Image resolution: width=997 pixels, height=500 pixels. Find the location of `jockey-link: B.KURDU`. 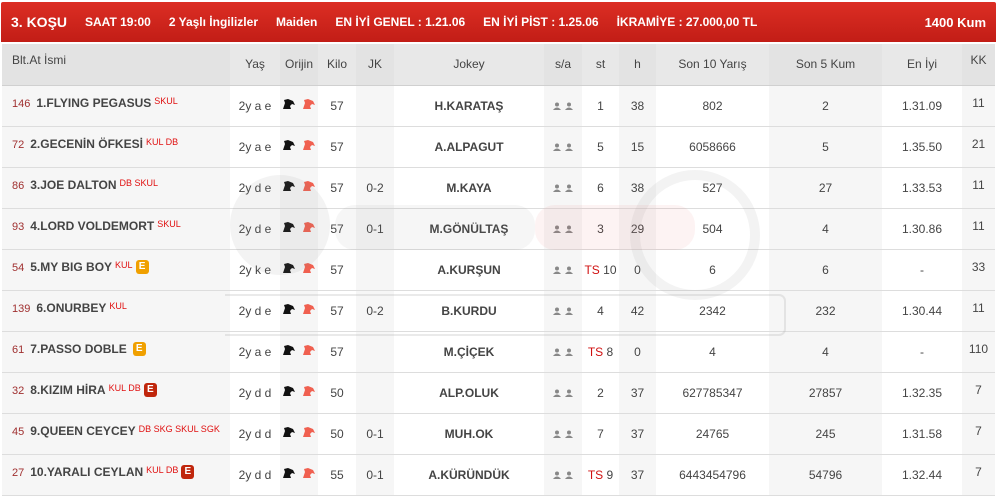

jockey-link: B.KURDU is located at coordinates (469, 311).